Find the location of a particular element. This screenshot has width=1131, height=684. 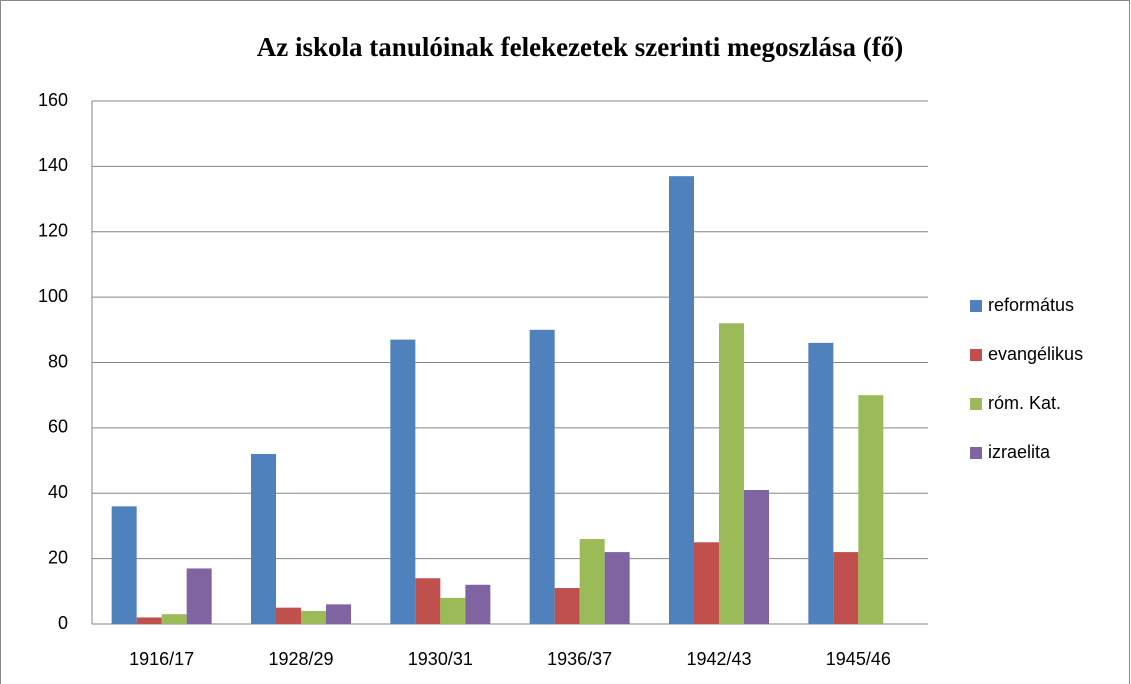

legend-label: izraelita is located at coordinates (1019, 452).